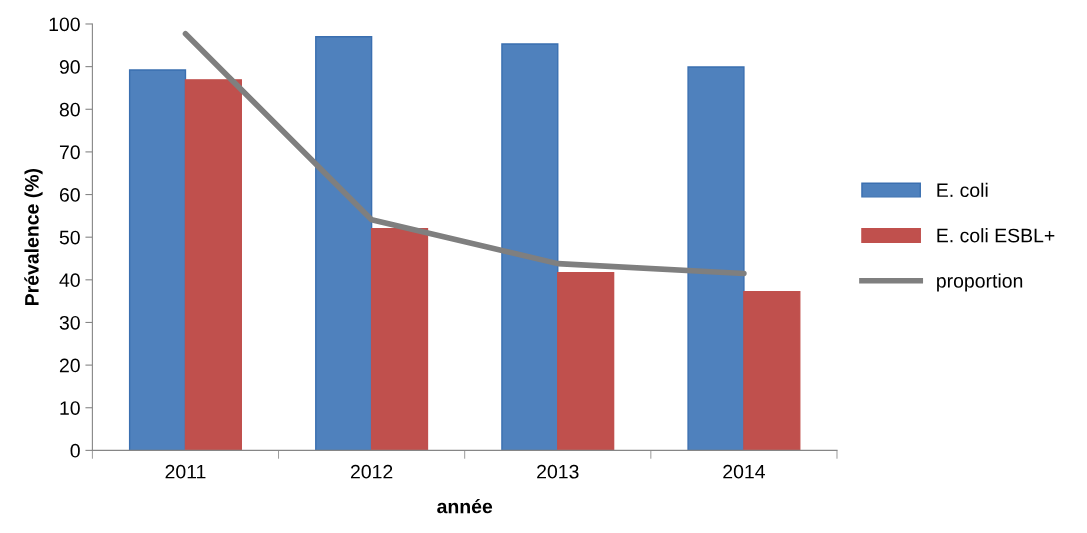  Describe the element at coordinates (371, 471) in the screenshot. I see `x-tick-label: 2012` at that location.